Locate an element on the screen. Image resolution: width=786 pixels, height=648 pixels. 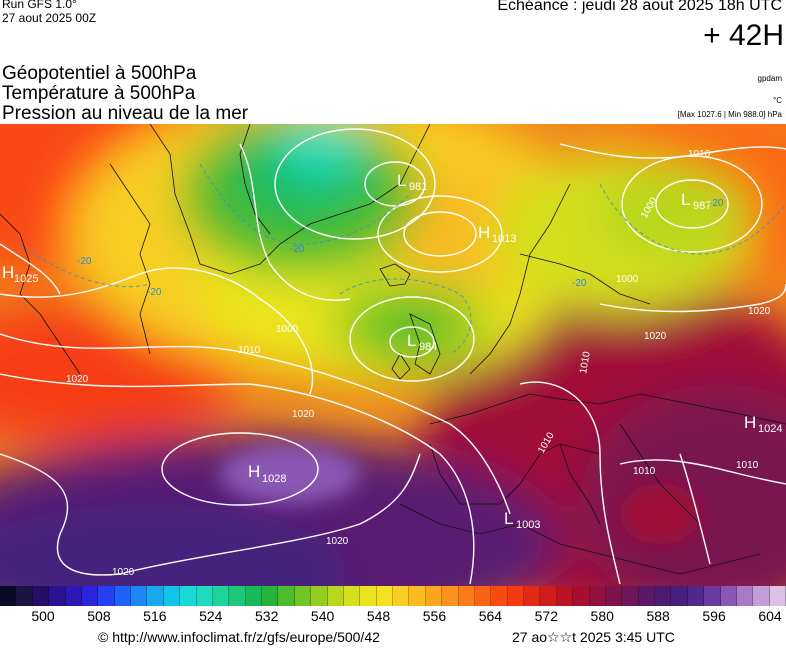
map-title-geopotential: Géopotentiel à 500hPa is located at coordinates (99, 73).